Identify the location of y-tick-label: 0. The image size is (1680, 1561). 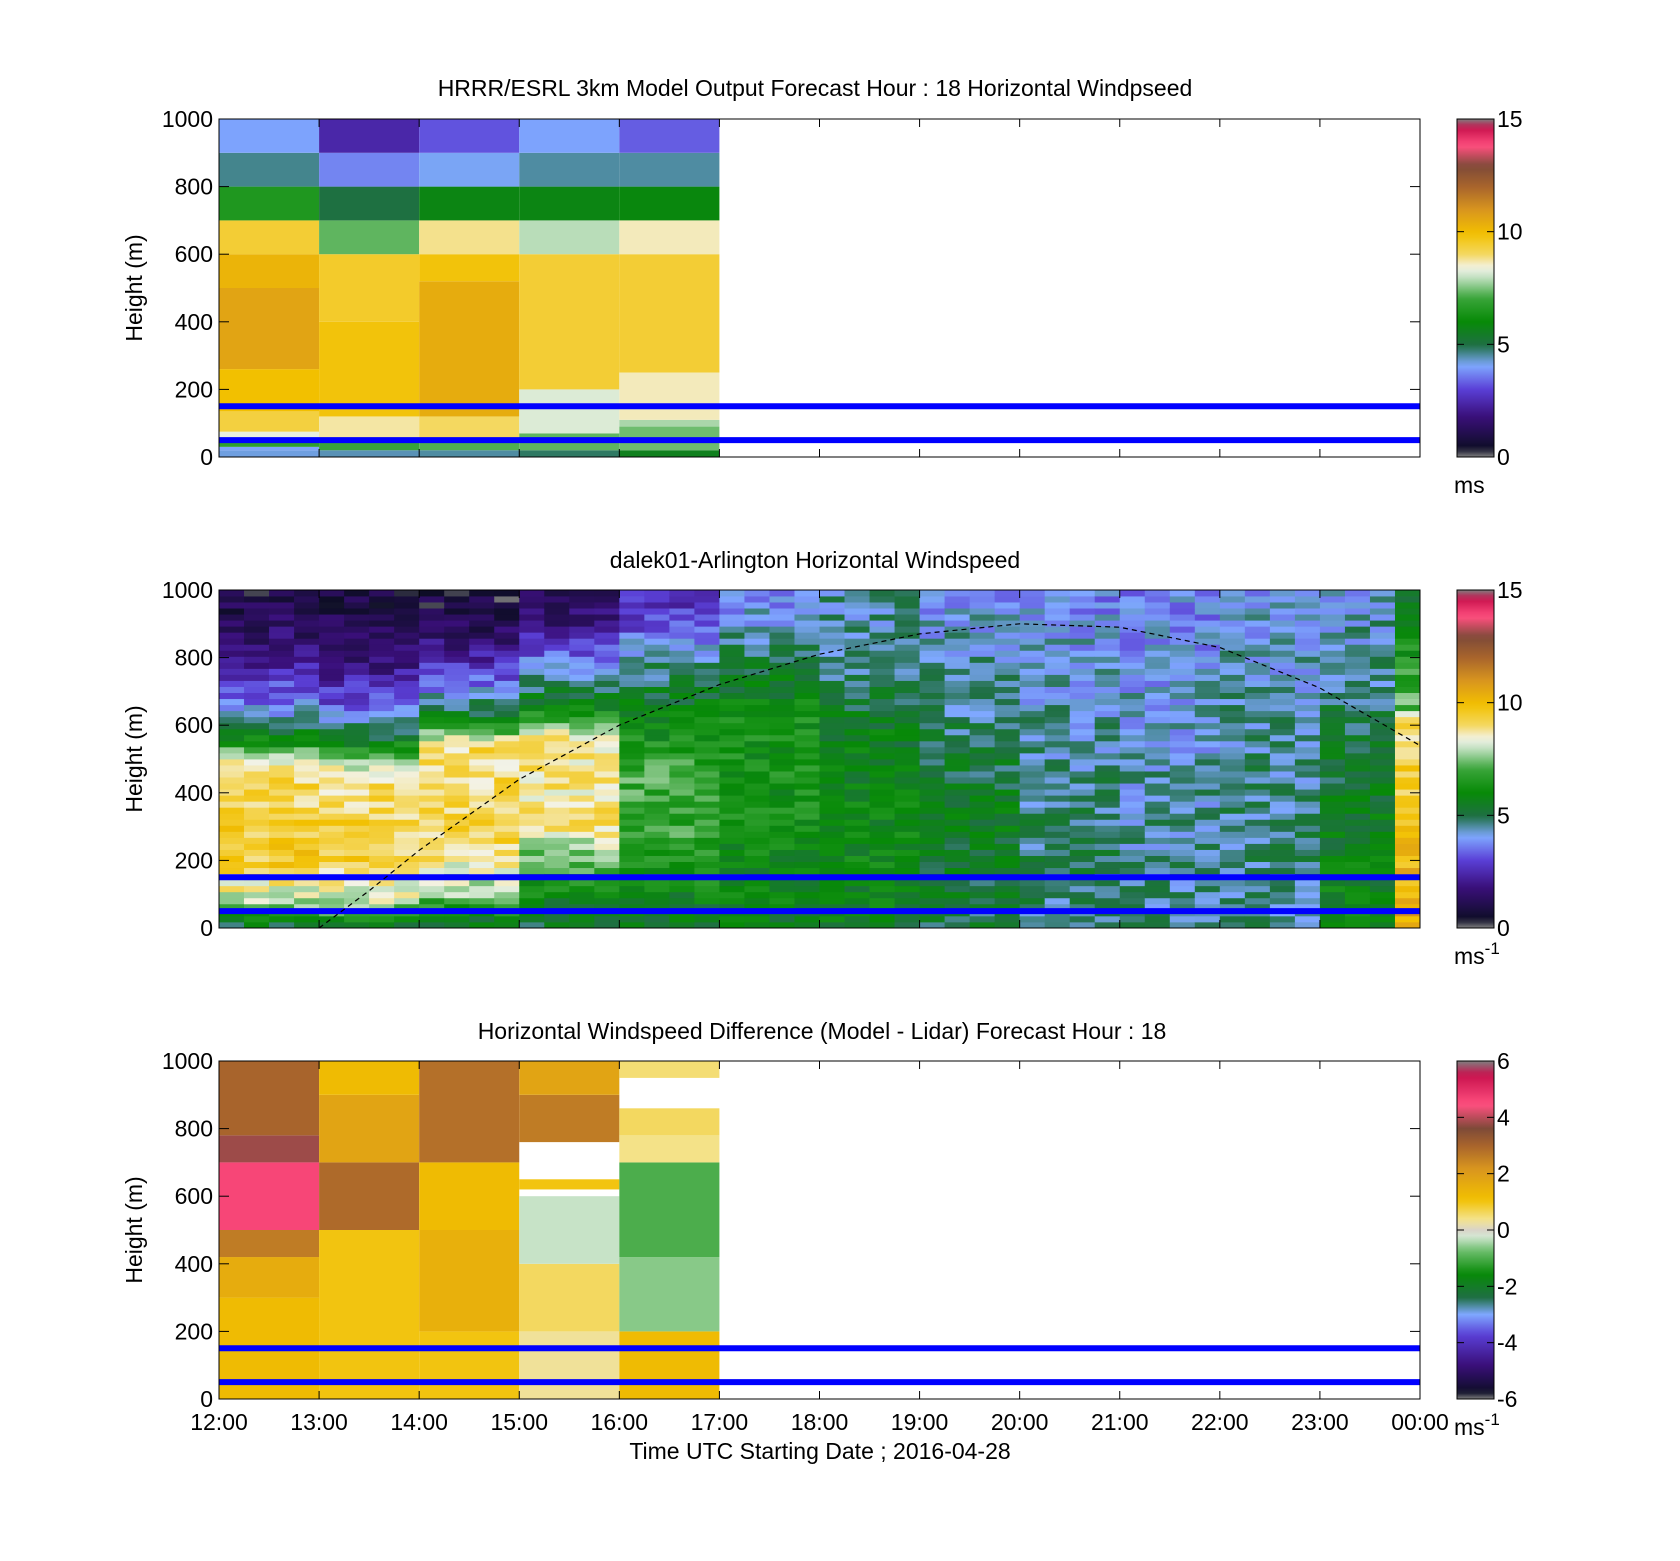
(206, 1399).